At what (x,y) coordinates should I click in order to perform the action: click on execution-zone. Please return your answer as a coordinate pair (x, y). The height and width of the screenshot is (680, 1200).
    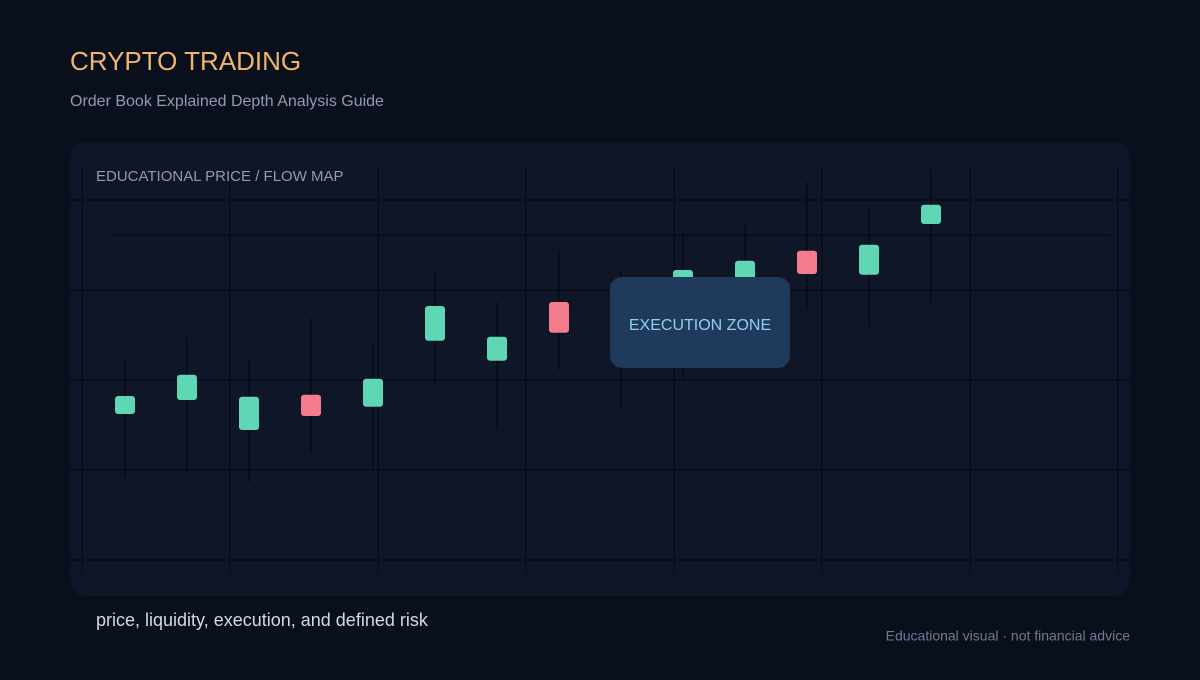
    Looking at the image, I should click on (700, 322).